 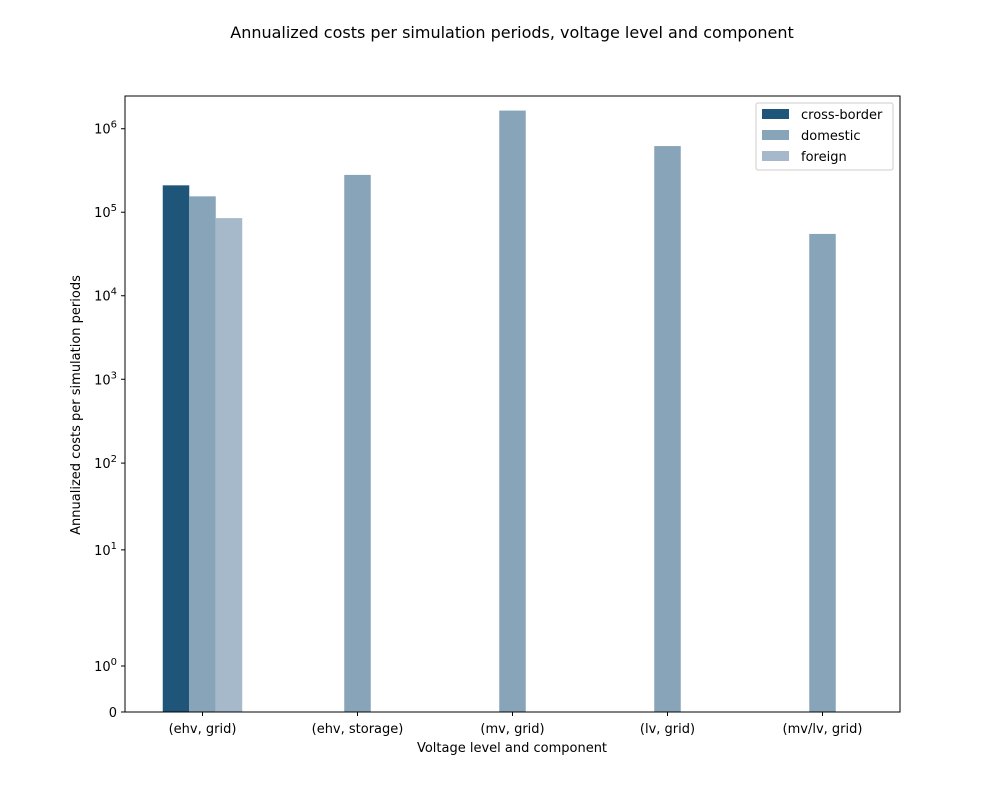 I want to click on bar-cross-border, so click(x=176, y=448).